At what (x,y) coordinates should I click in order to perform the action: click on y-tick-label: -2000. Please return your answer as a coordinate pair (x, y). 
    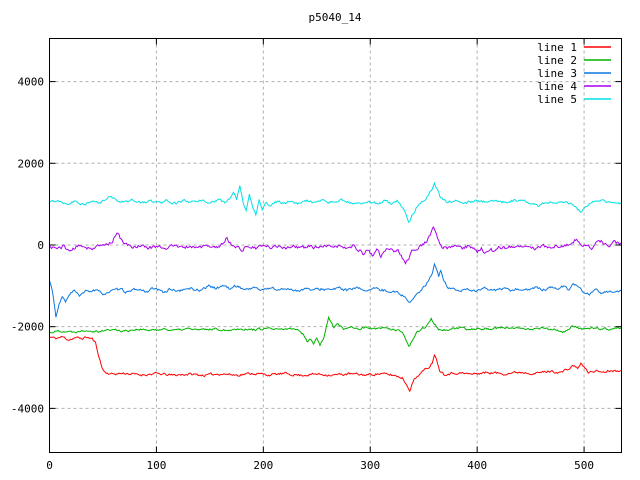
    Looking at the image, I should click on (27, 327).